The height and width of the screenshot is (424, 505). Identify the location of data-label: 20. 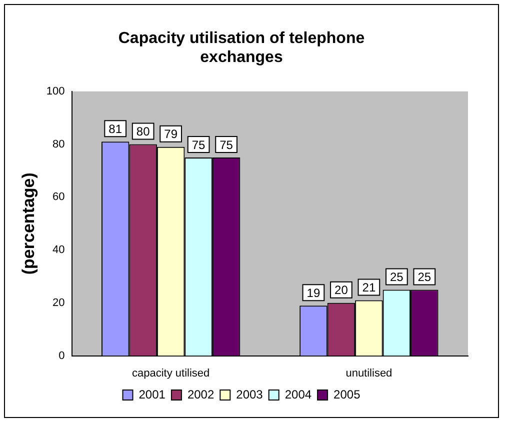
(341, 290).